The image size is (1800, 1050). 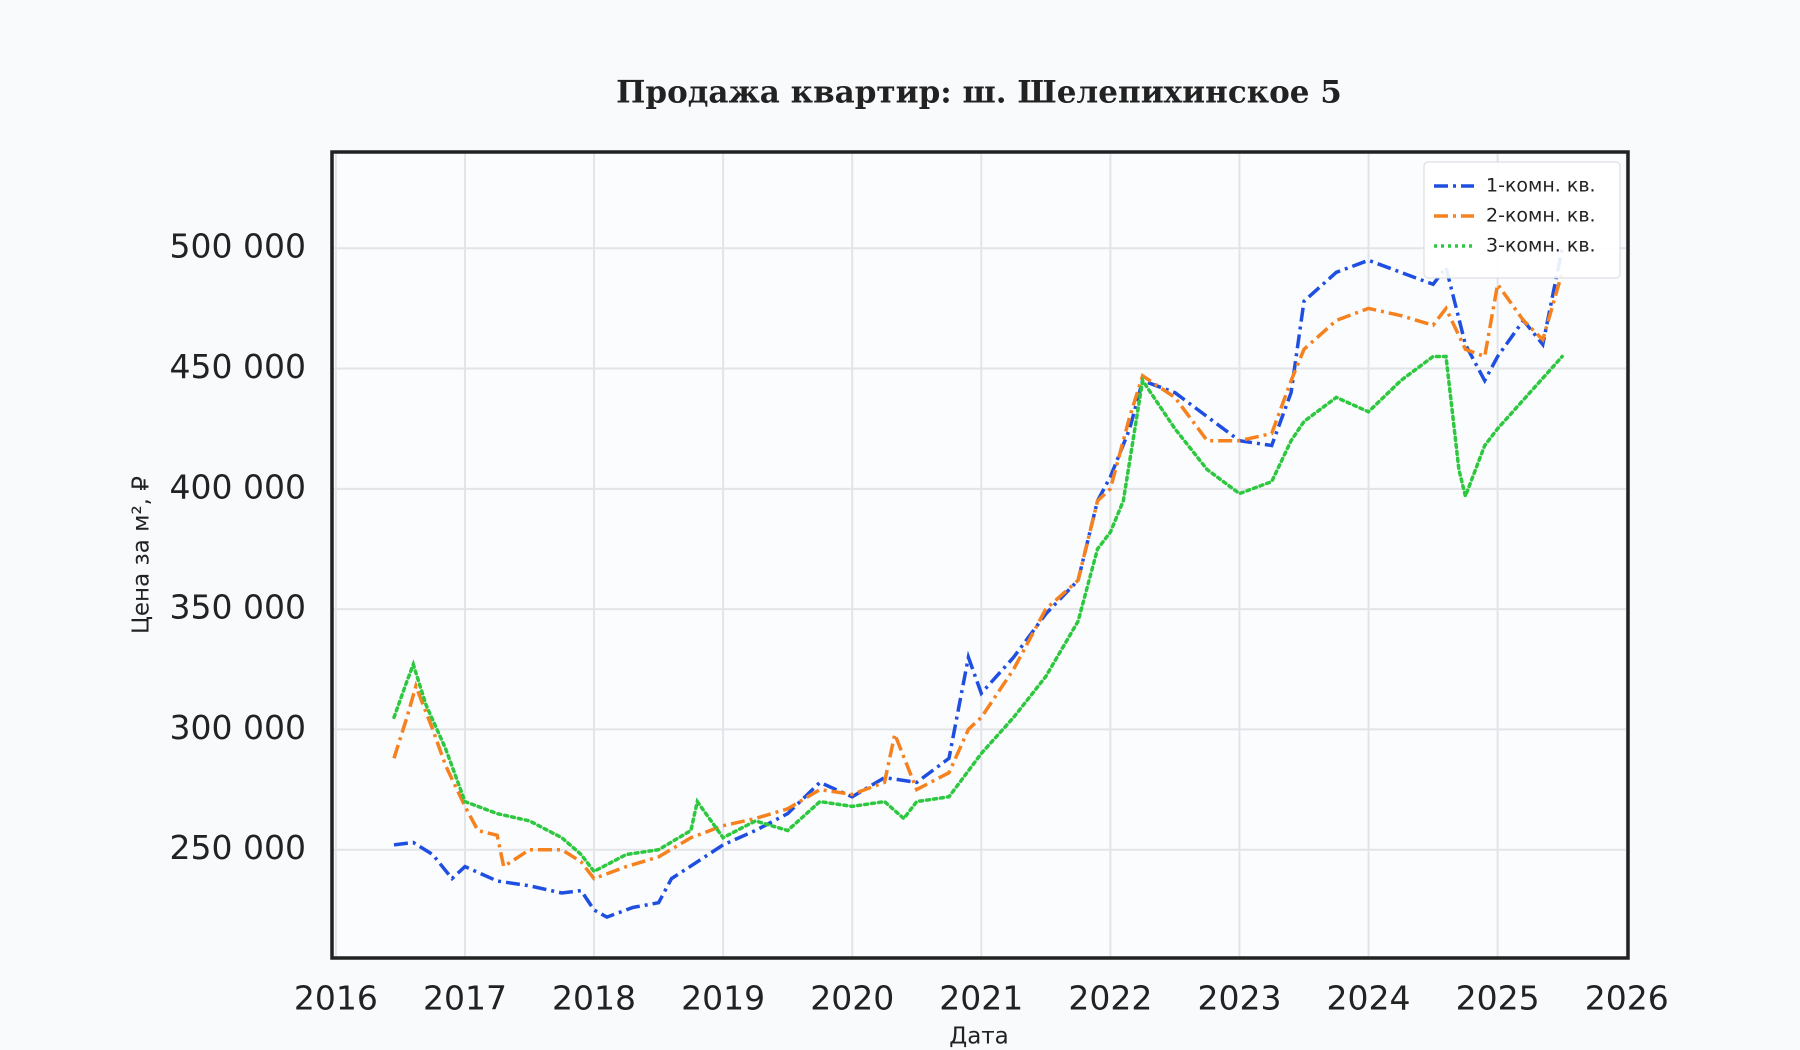 I want to click on x-tick-label: 2018, so click(x=594, y=998).